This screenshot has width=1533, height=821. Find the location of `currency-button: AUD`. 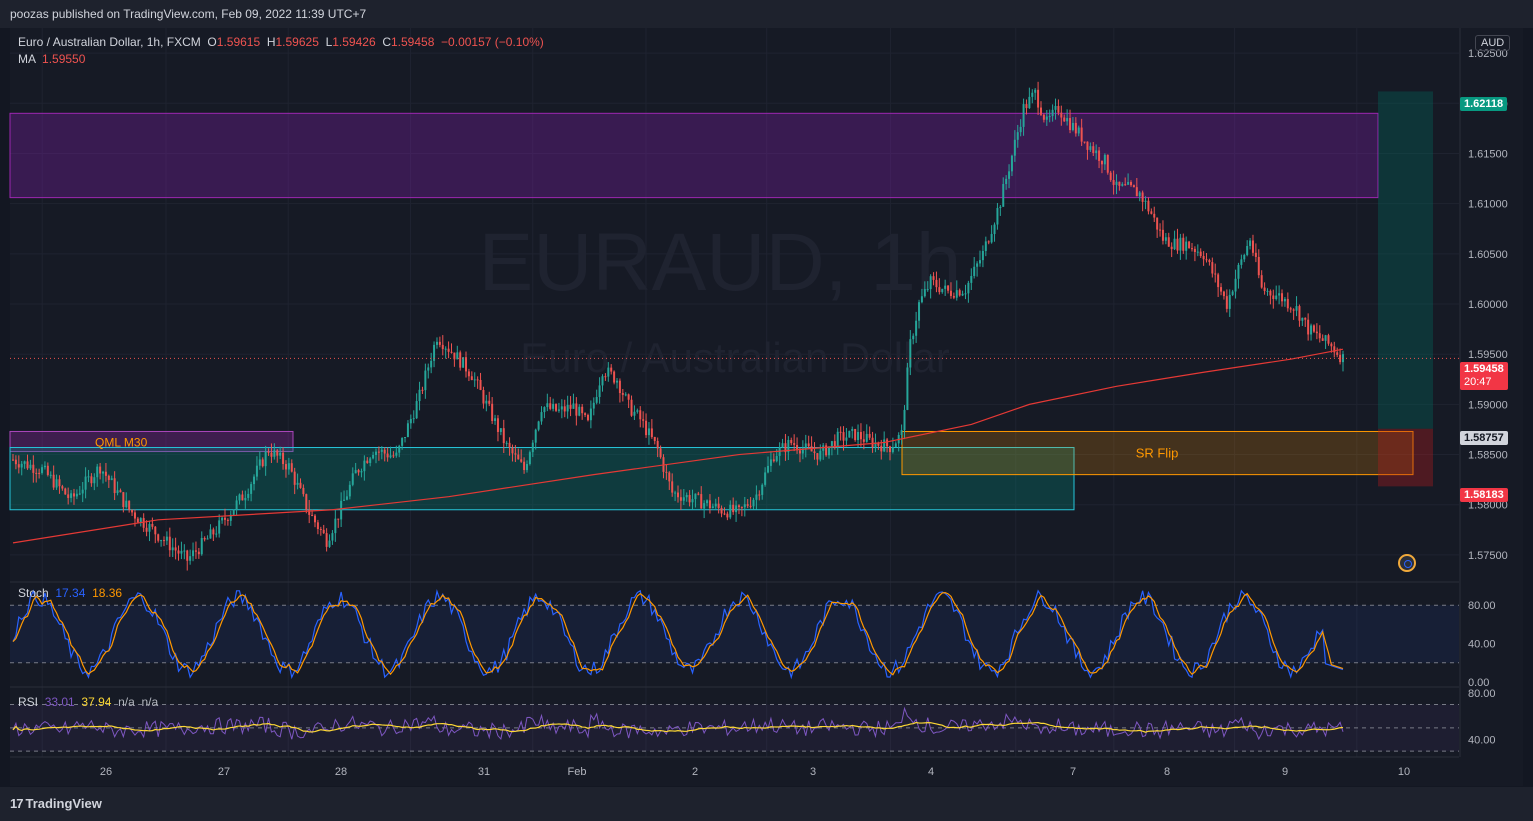

currency-button: AUD is located at coordinates (1493, 43).